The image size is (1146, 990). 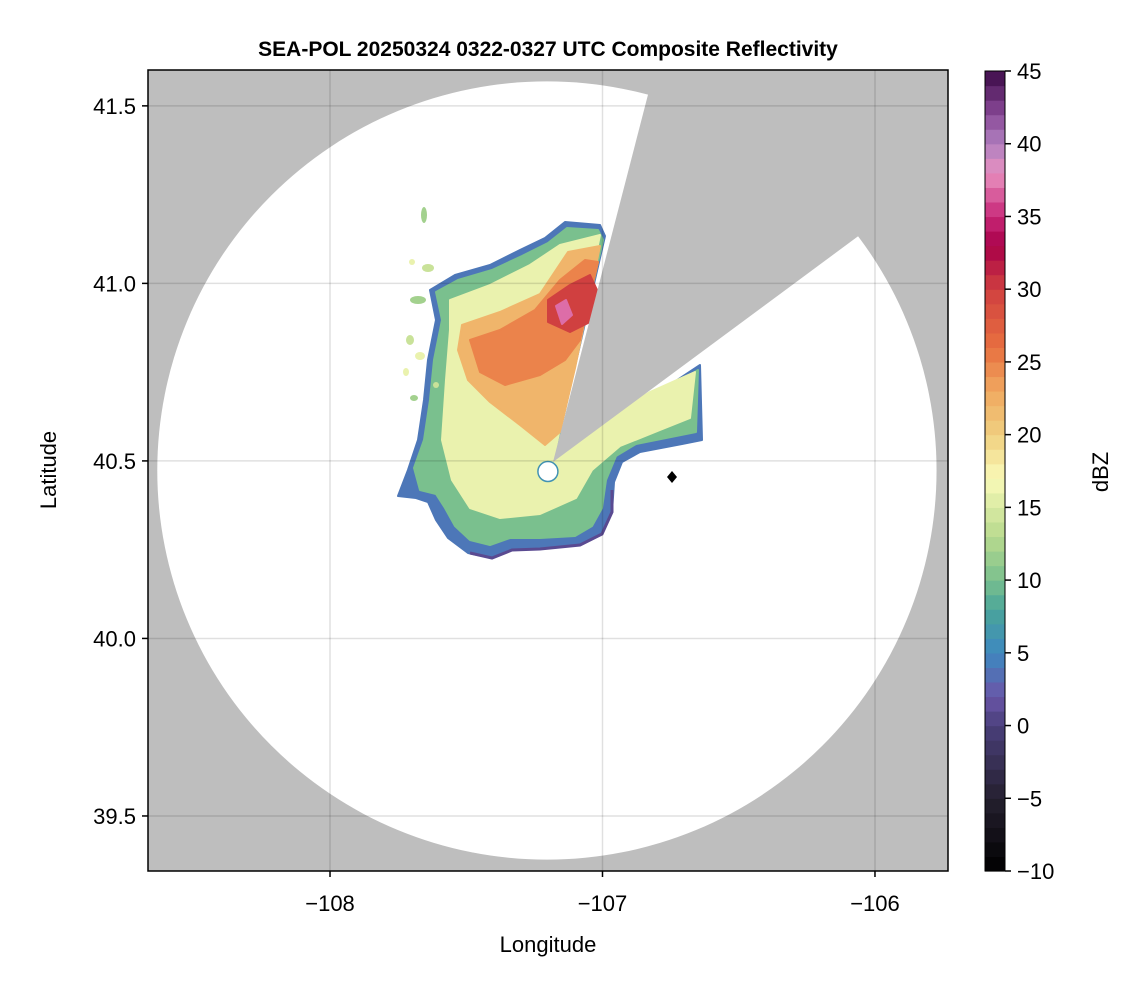 What do you see at coordinates (1029, 435) in the screenshot?
I see `colorbar-tick-label: 20` at bounding box center [1029, 435].